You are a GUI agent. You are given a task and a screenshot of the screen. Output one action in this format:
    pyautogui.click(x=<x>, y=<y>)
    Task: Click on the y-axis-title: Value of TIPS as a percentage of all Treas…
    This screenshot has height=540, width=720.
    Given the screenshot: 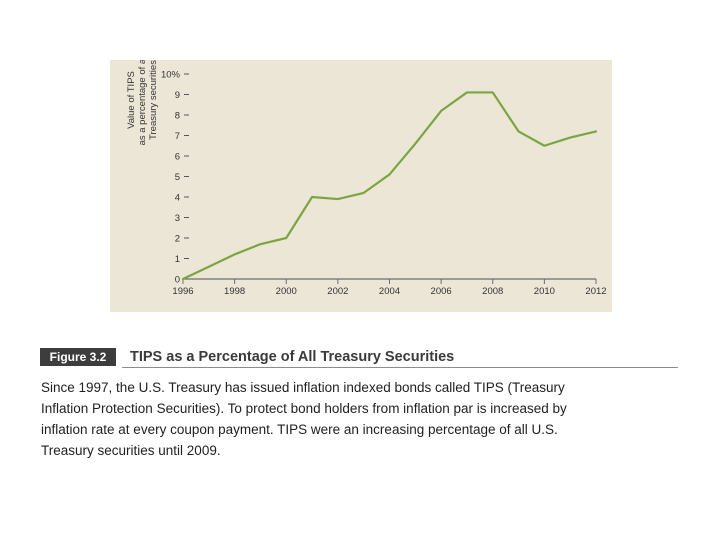 What is the action you would take?
    pyautogui.click(x=142, y=102)
    